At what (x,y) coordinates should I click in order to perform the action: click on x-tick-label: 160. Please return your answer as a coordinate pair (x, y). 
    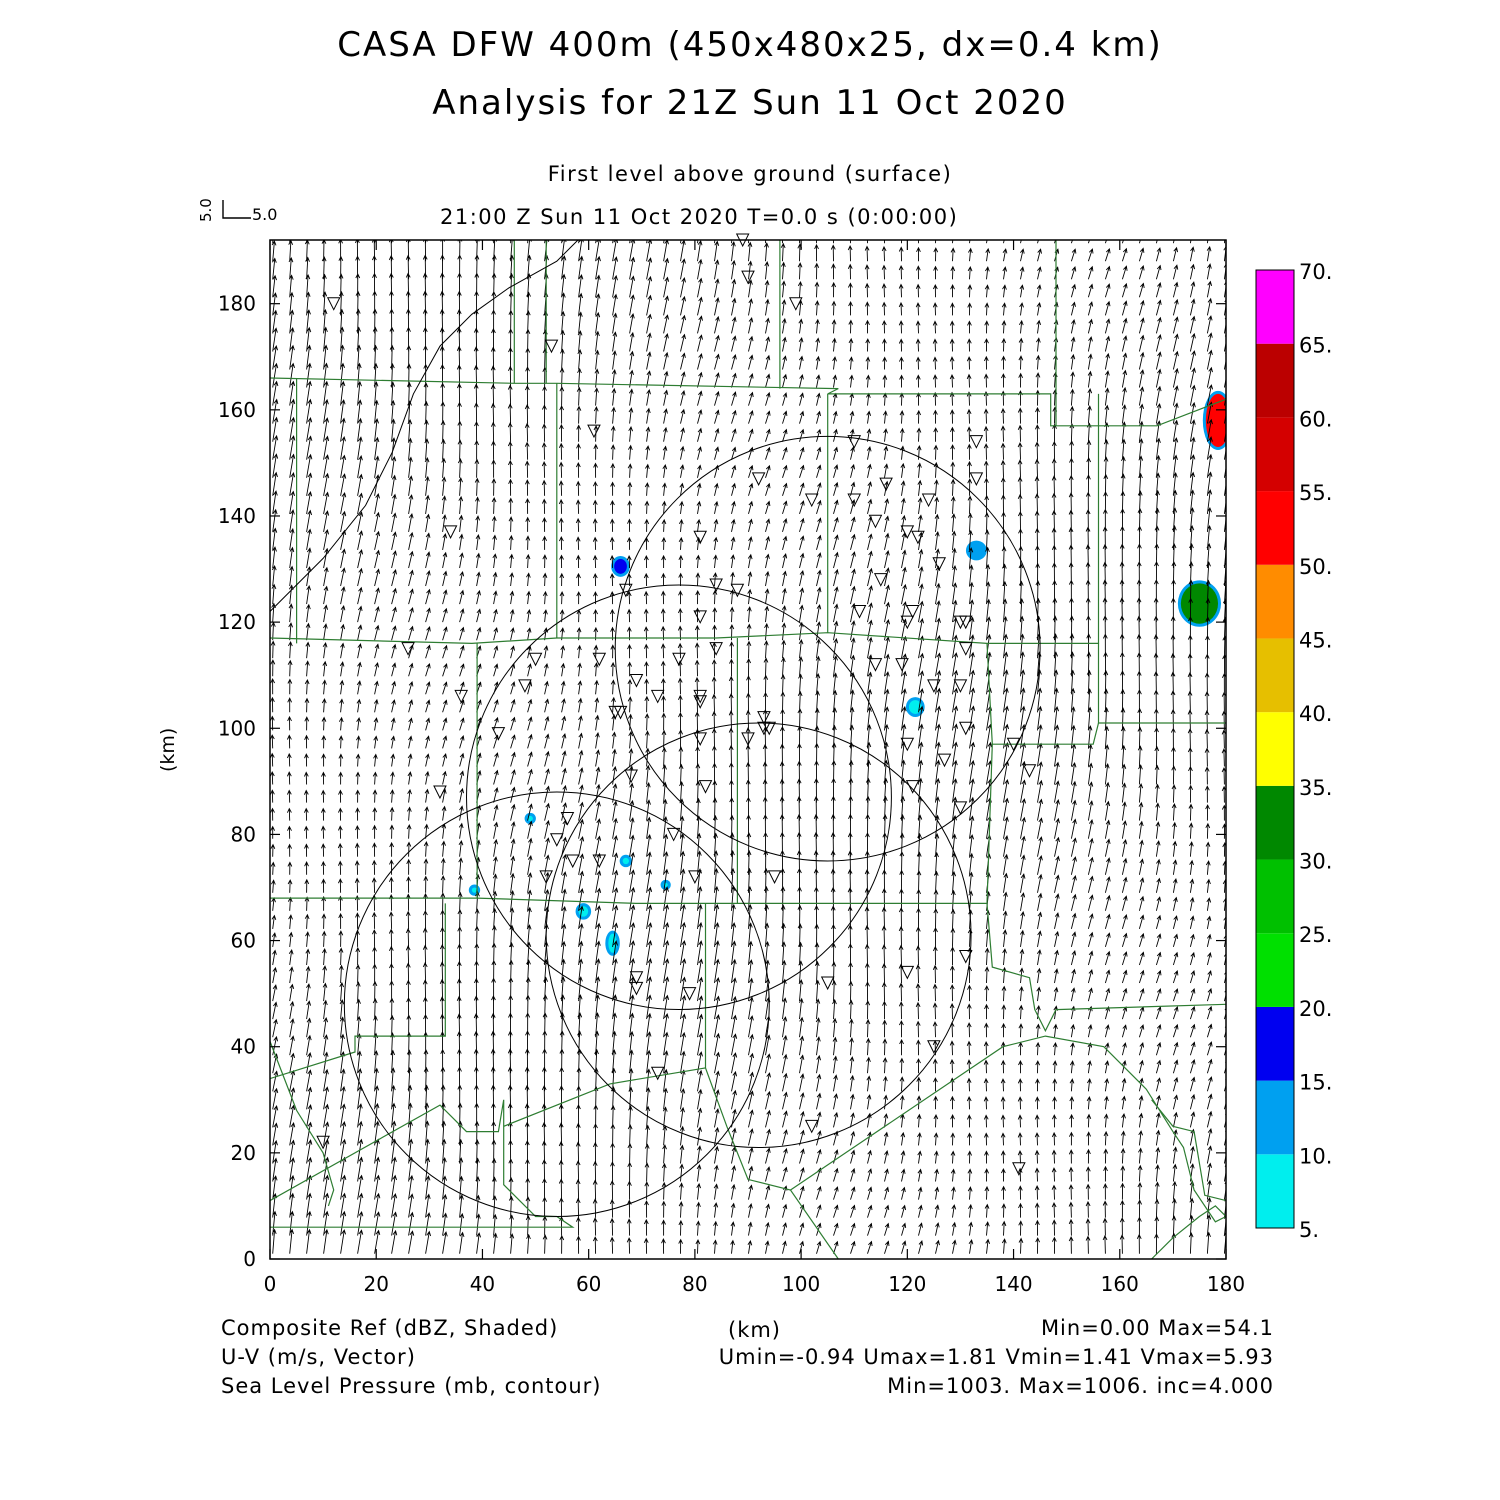
    Looking at the image, I should click on (1120, 1284).